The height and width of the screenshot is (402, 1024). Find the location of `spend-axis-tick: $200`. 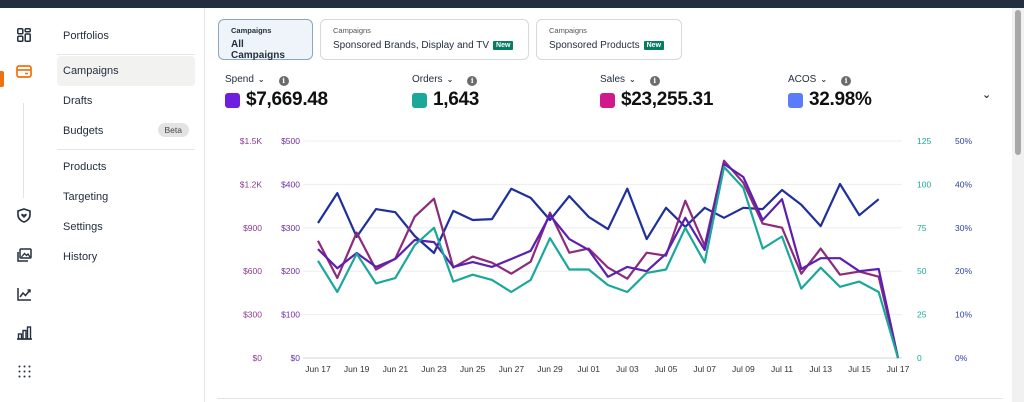

spend-axis-tick: $200 is located at coordinates (290, 271).